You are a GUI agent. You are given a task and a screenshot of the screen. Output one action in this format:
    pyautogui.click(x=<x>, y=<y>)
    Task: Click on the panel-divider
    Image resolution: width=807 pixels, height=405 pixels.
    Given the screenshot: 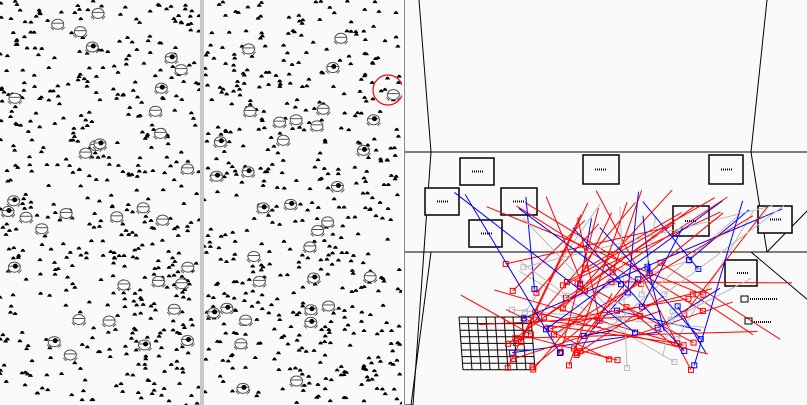 What is the action you would take?
    pyautogui.click(x=202, y=202)
    